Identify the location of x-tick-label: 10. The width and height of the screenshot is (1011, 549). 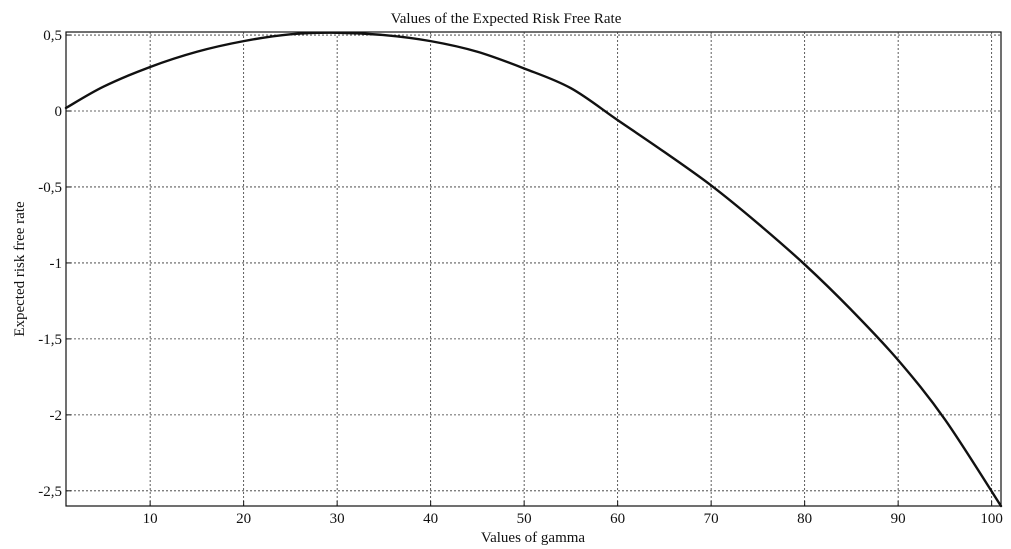
(150, 519).